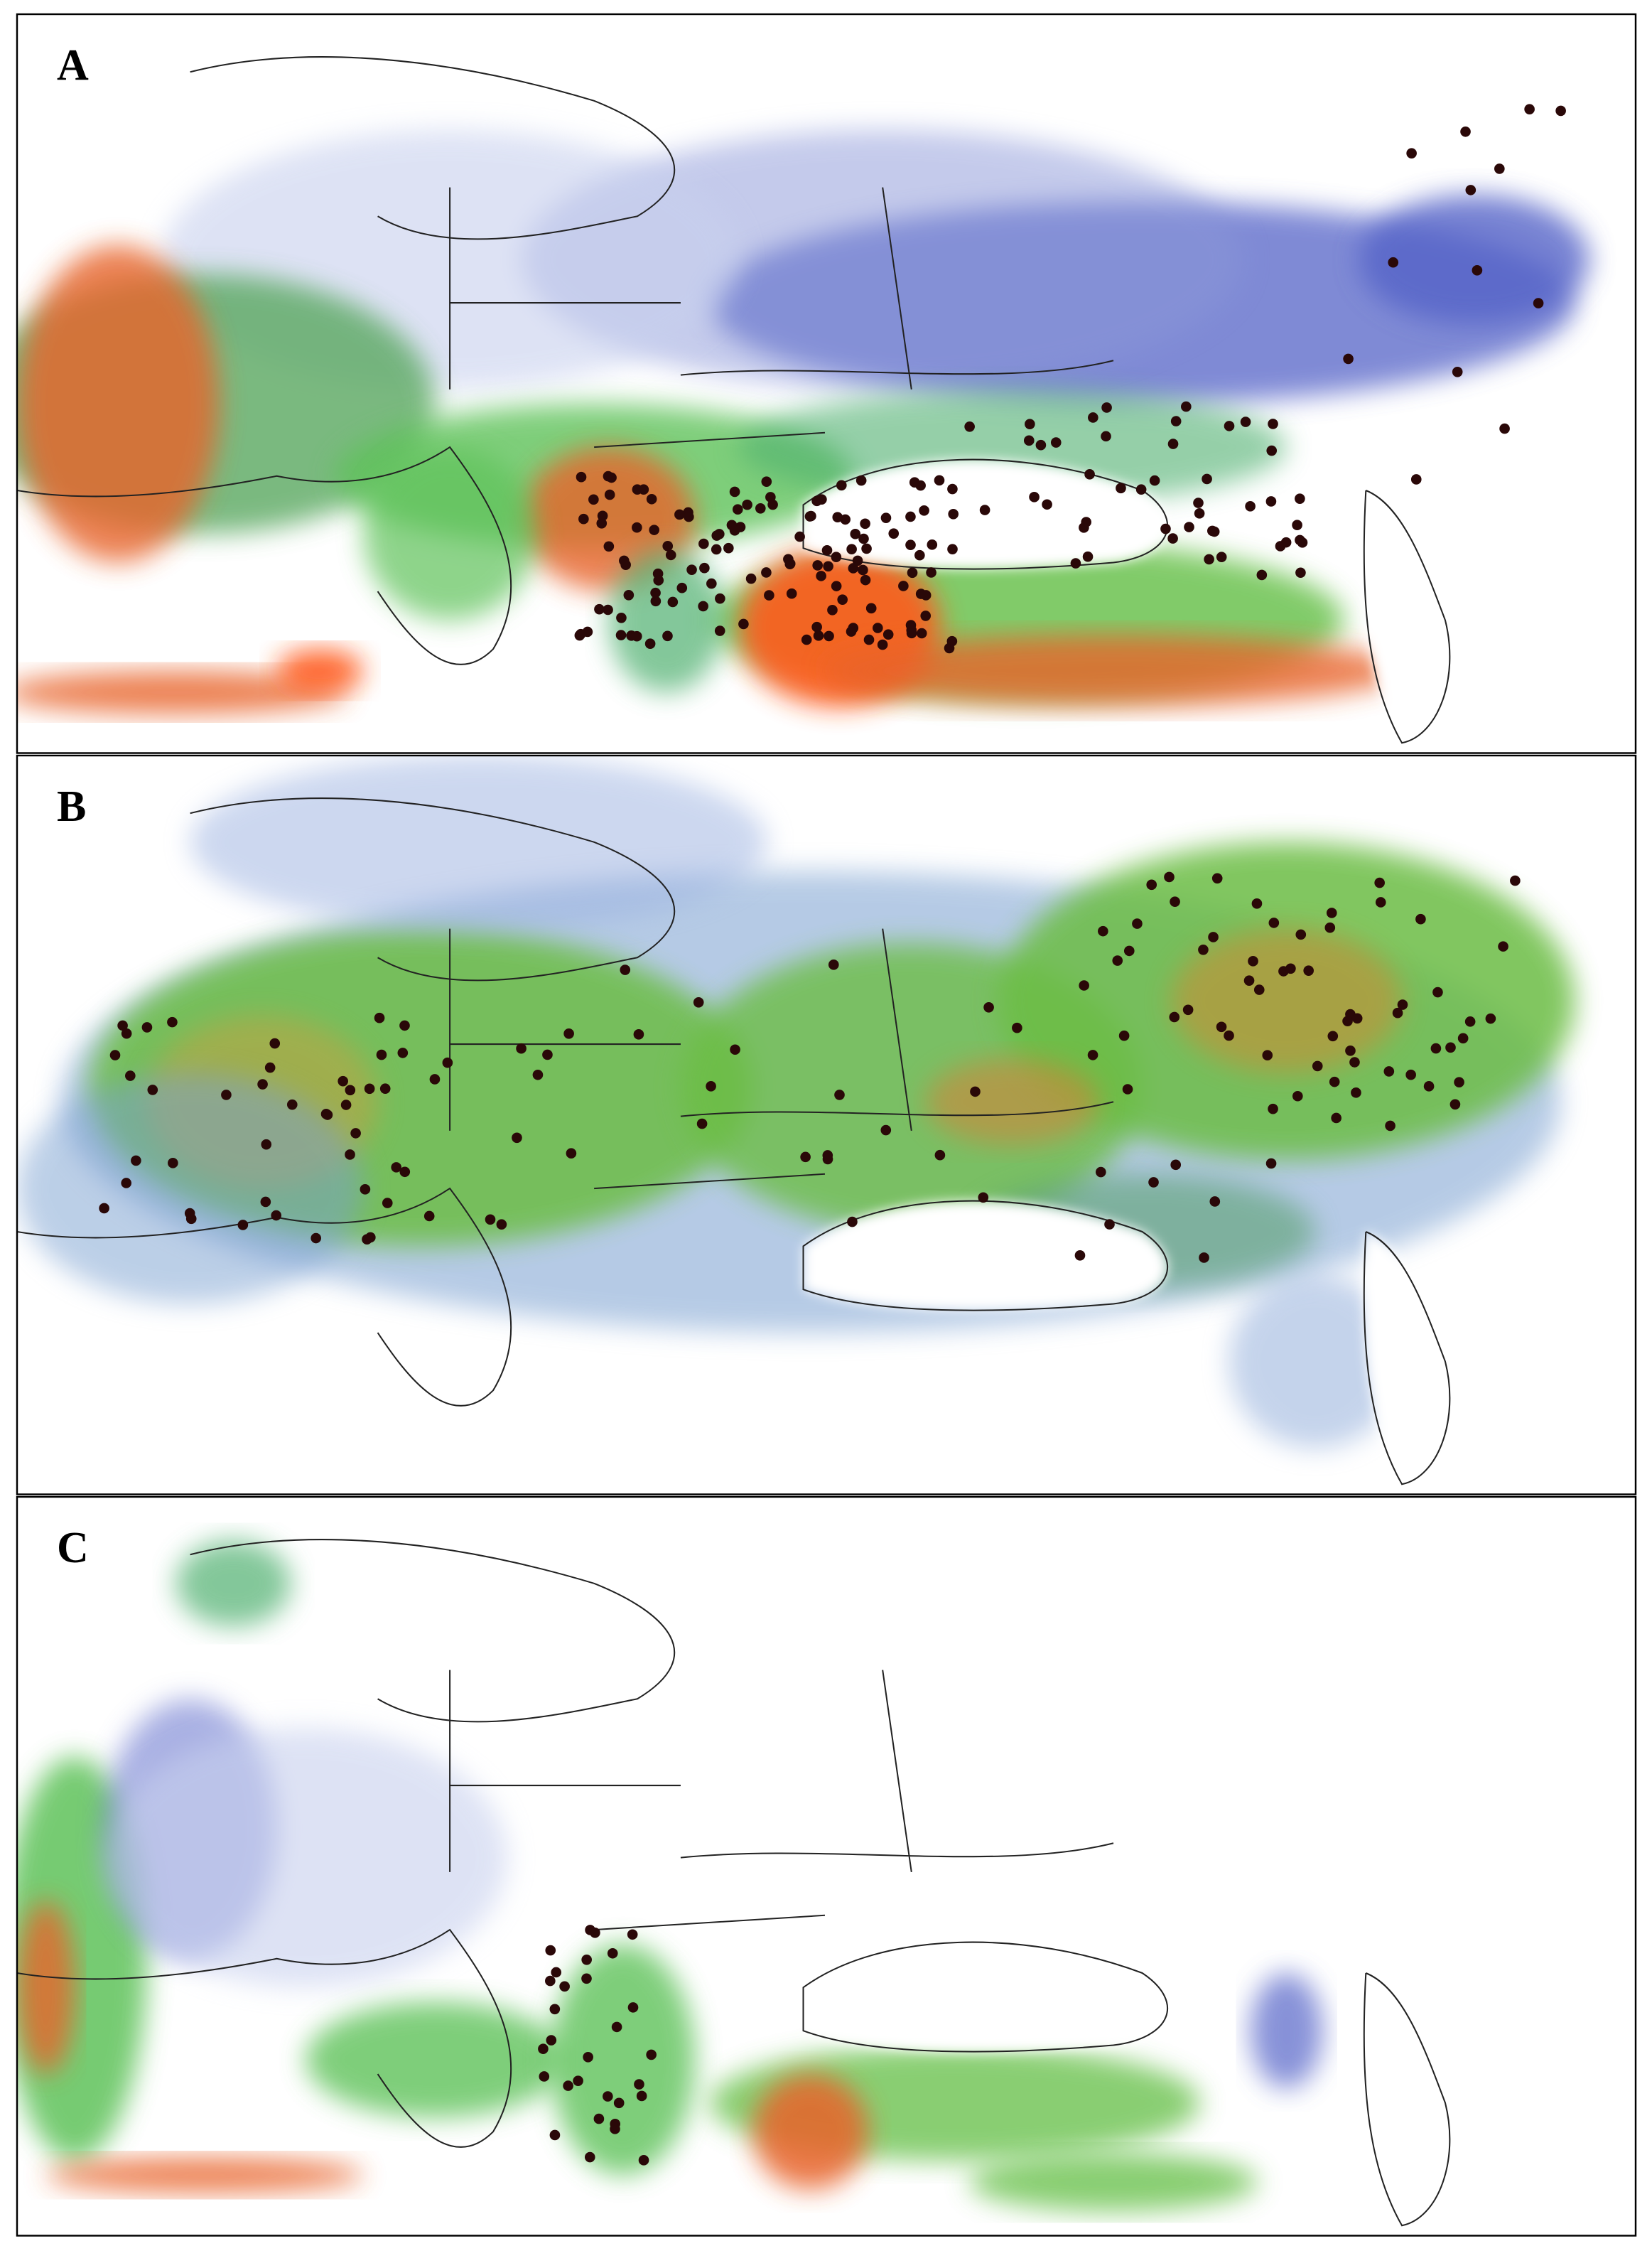 This screenshot has height=2268, width=1652. I want to click on panel-label: B, so click(72, 807).